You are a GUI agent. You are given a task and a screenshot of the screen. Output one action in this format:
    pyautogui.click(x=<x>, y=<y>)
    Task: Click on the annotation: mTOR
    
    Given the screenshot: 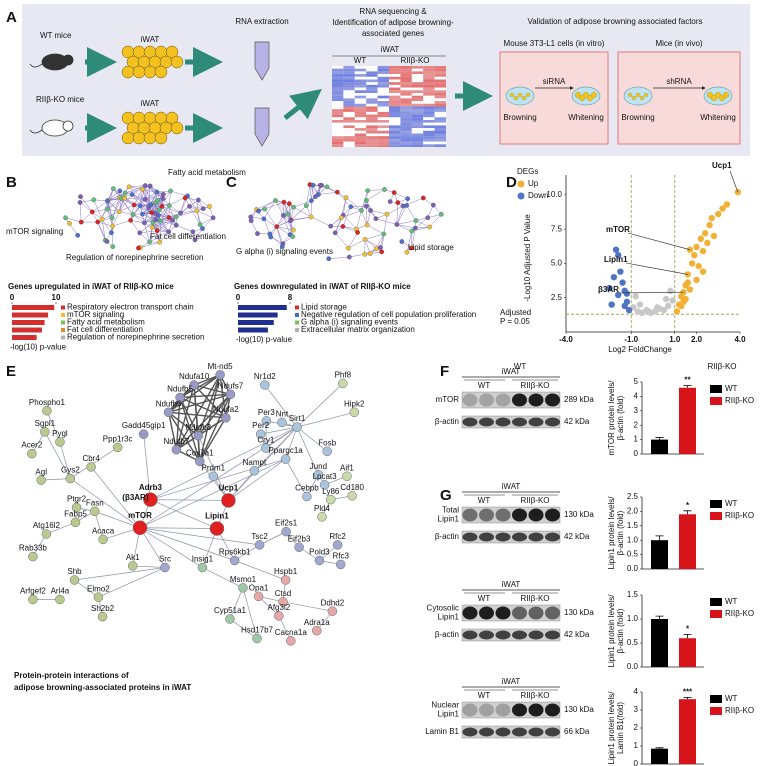 What is the action you would take?
    pyautogui.click(x=618, y=229)
    